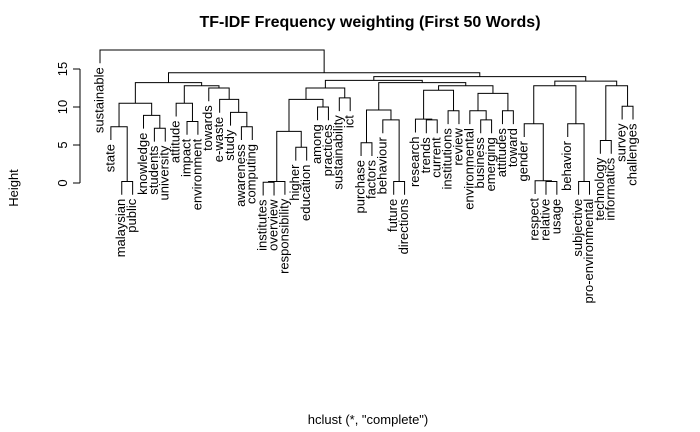 This screenshot has width=700, height=432. What do you see at coordinates (153, 170) in the screenshot?
I see `leaf-label: students` at bounding box center [153, 170].